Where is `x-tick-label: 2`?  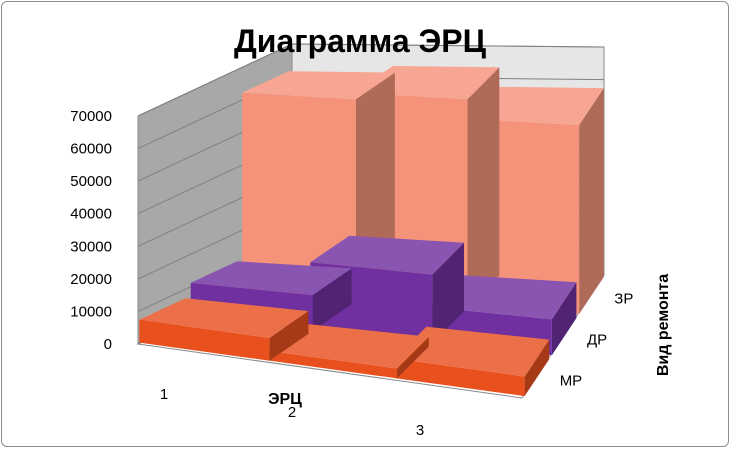
x-tick-label: 2 is located at coordinates (292, 412).